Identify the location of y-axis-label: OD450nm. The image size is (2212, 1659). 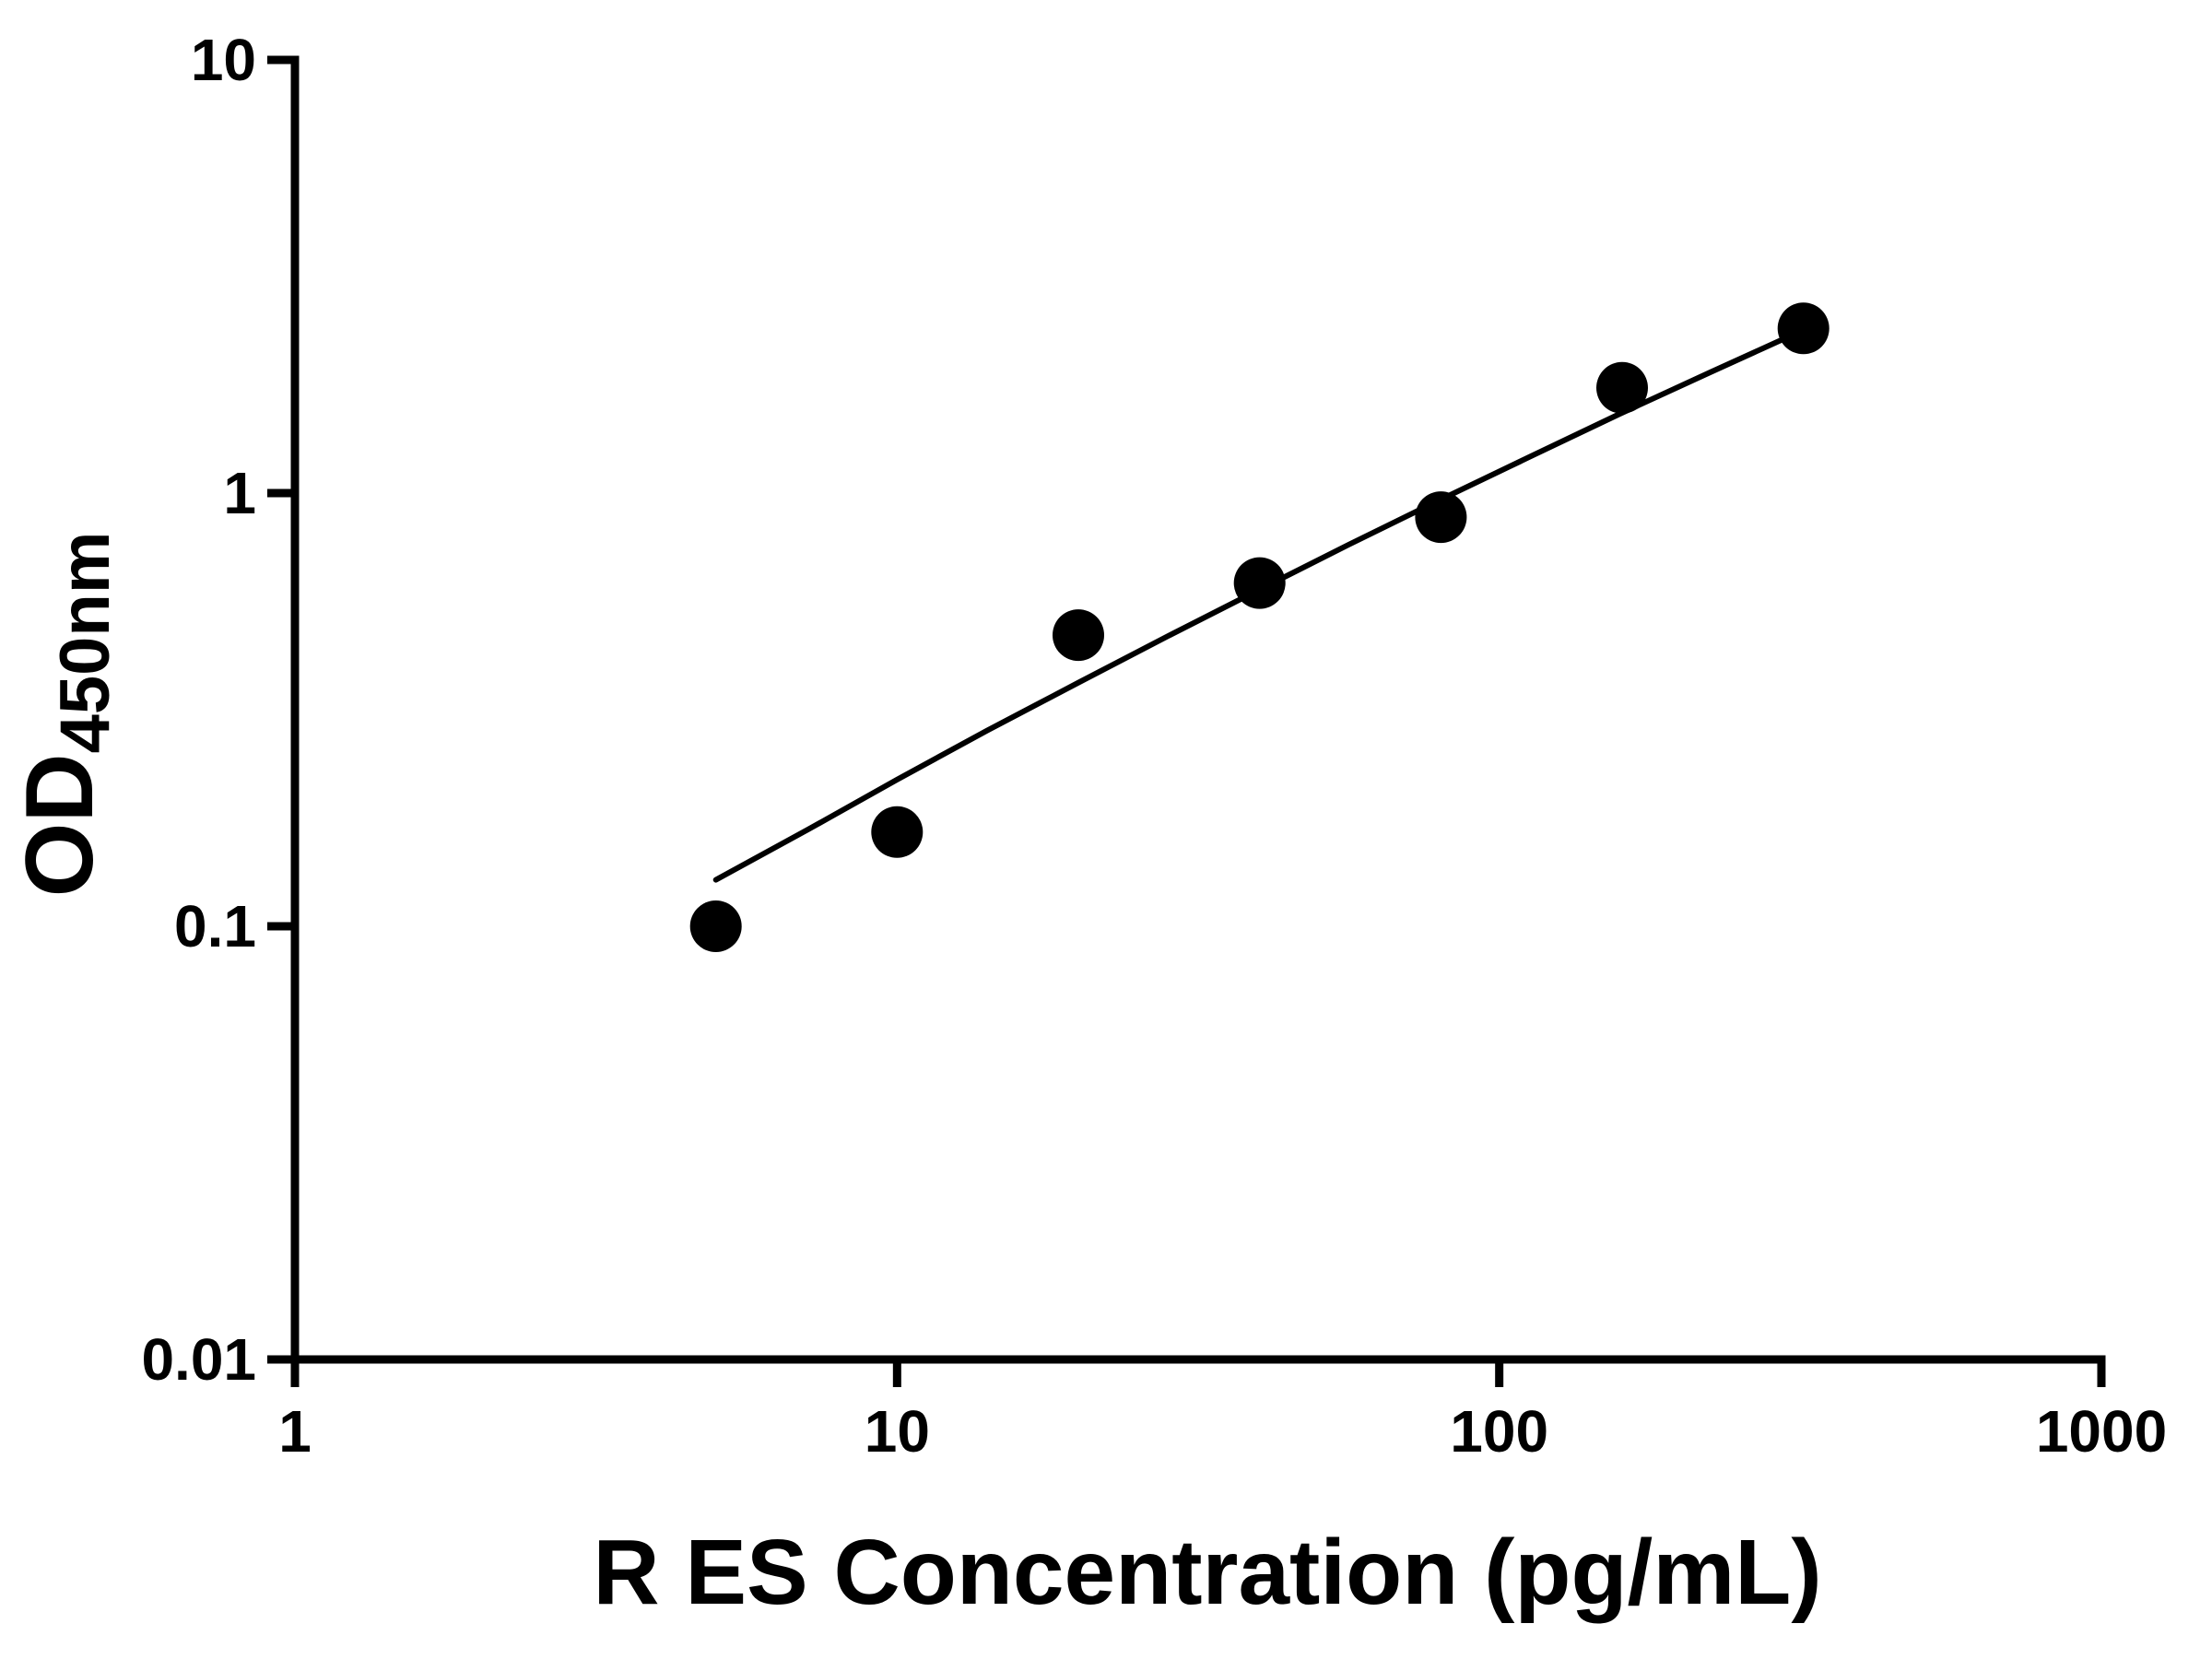
(65, 715).